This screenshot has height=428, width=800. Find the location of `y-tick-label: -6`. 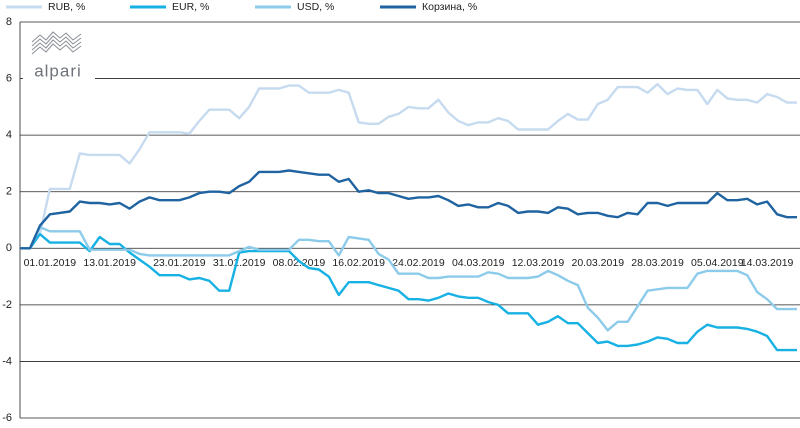

y-tick-label: -6 is located at coordinates (7, 418).